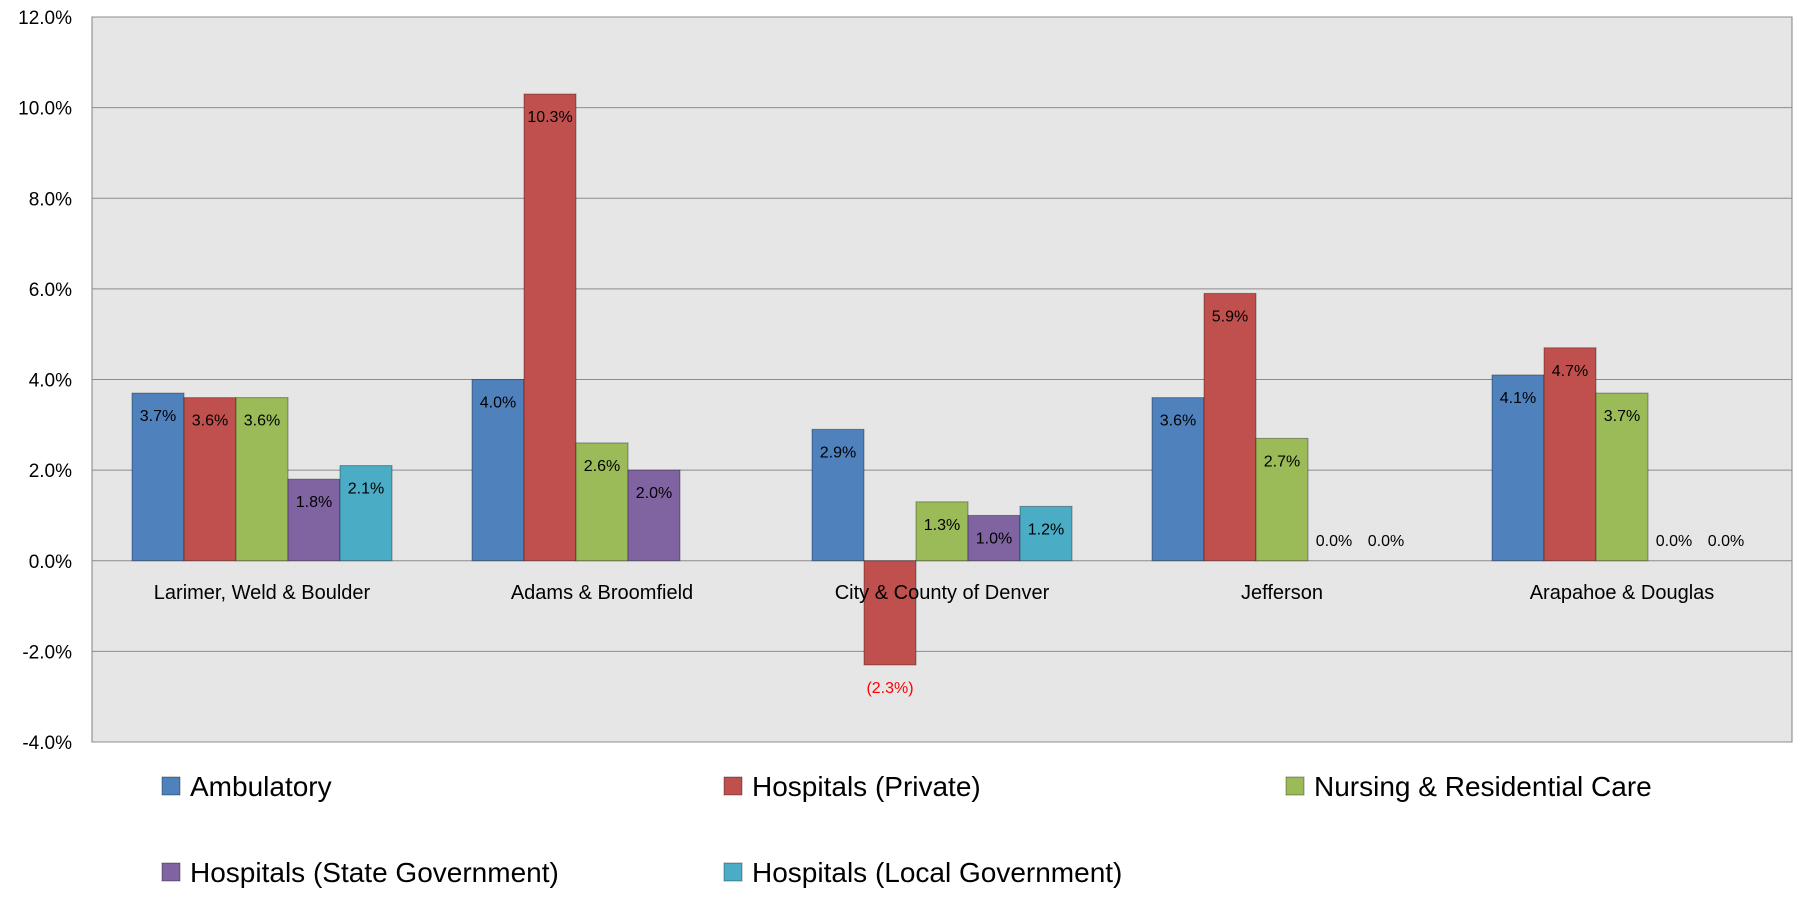 Image resolution: width=1794 pixels, height=898 pixels. I want to click on category-label: Jefferson, so click(1282, 593).